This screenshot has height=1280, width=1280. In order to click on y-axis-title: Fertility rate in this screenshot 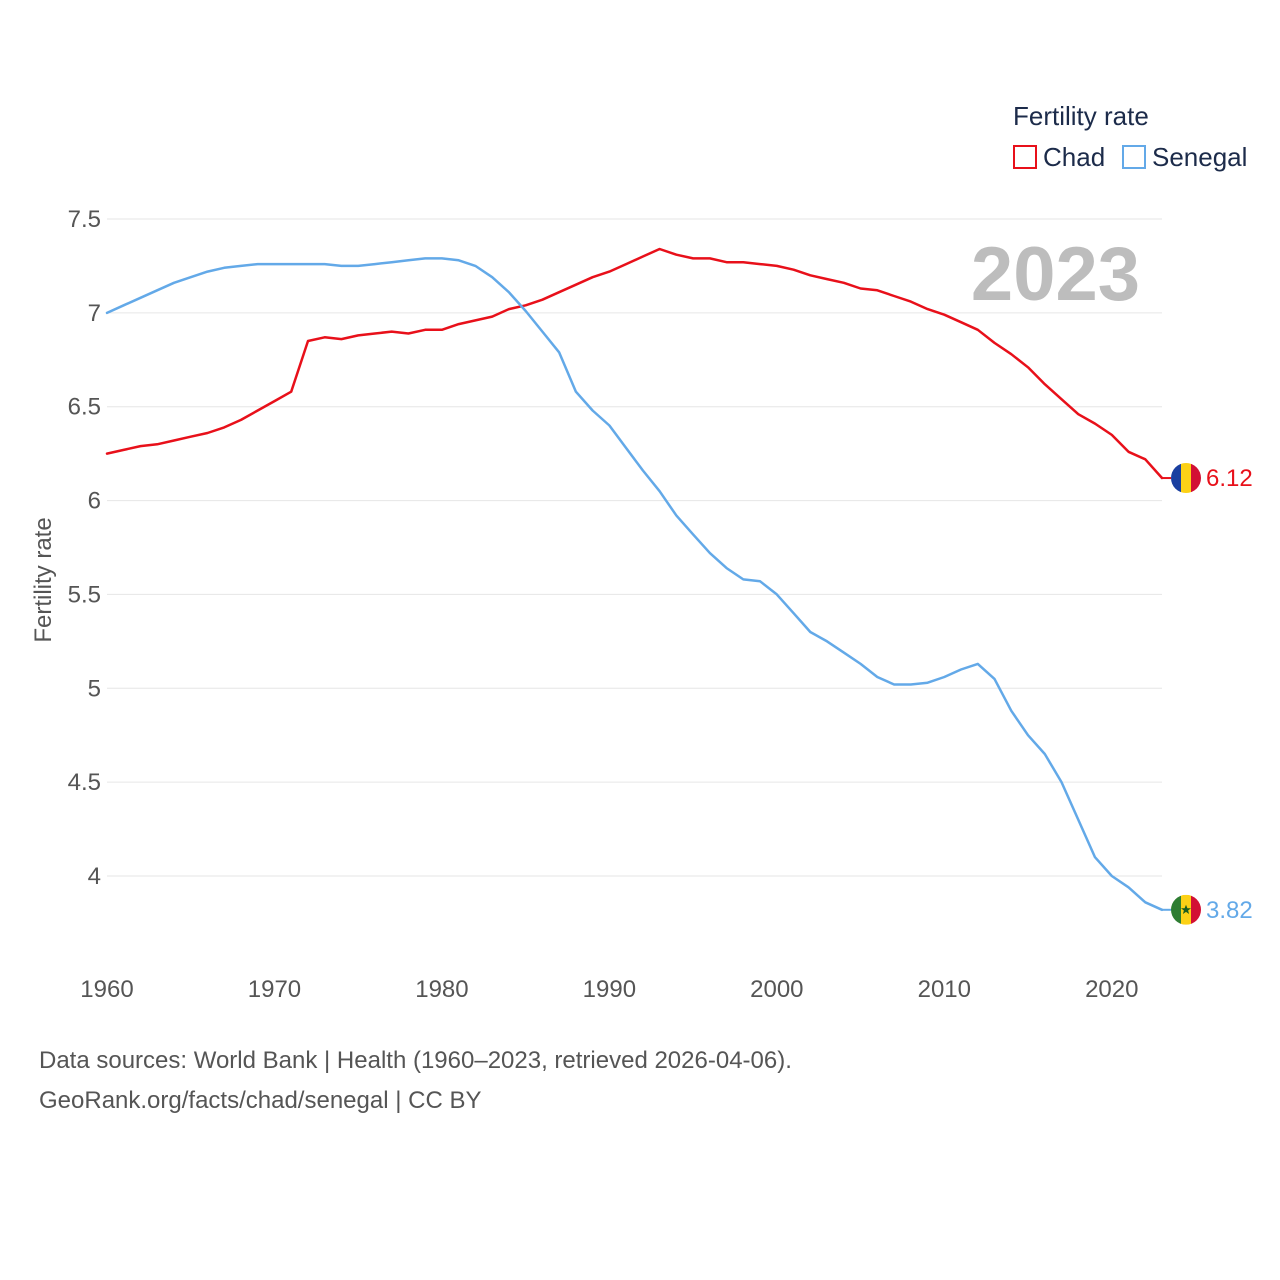, I will do `click(43, 579)`.